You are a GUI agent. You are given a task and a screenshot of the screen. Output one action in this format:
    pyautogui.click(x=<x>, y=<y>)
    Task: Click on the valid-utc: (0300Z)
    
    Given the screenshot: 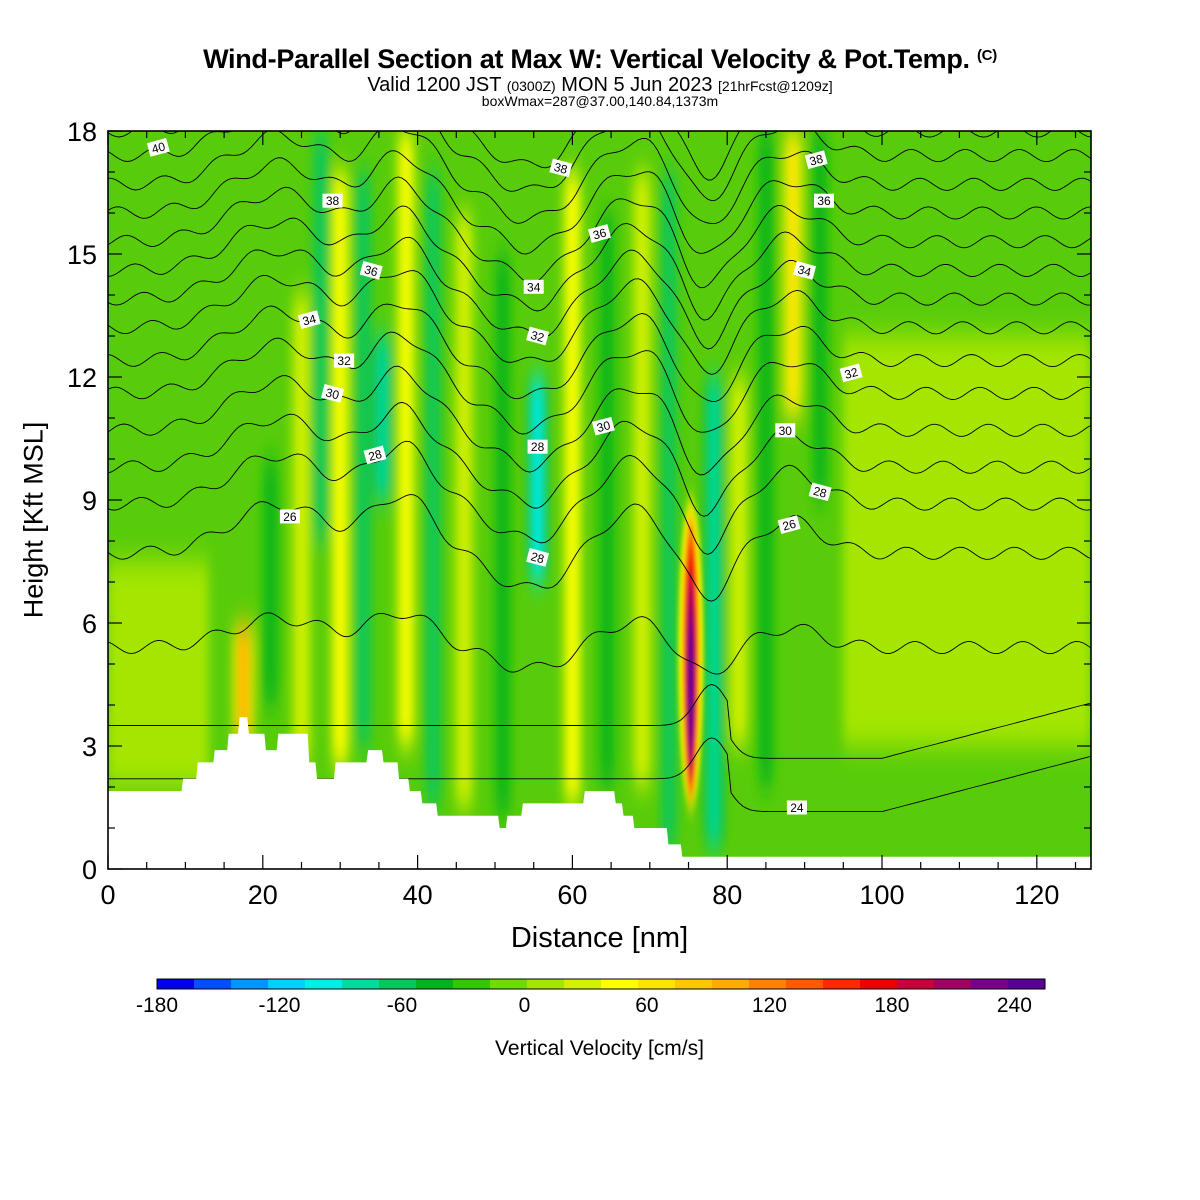 What is the action you would take?
    pyautogui.click(x=531, y=86)
    